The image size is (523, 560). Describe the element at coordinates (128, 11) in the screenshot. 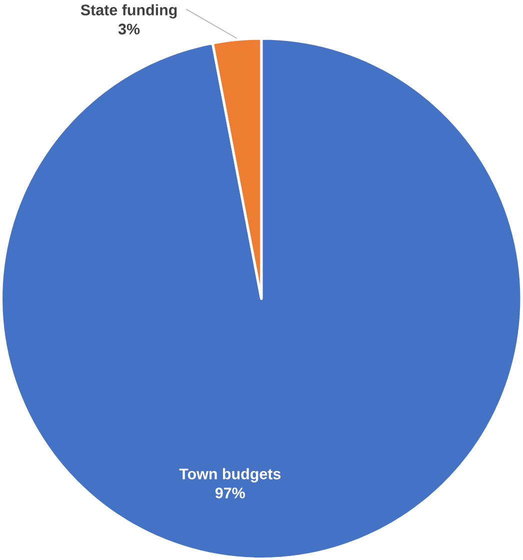

I see `slice-label: State funding` at that location.